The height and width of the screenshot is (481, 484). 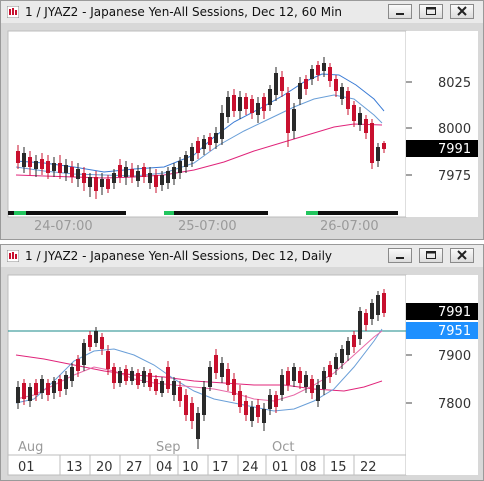 I want to click on month-label-sep: Sep, so click(x=168, y=447).